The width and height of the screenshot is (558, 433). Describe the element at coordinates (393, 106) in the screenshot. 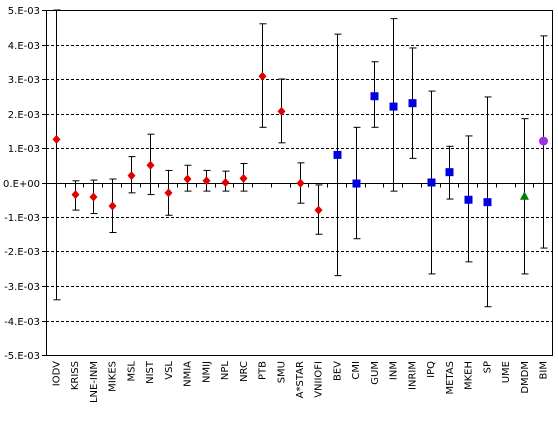

I see `data-point-inm` at that location.